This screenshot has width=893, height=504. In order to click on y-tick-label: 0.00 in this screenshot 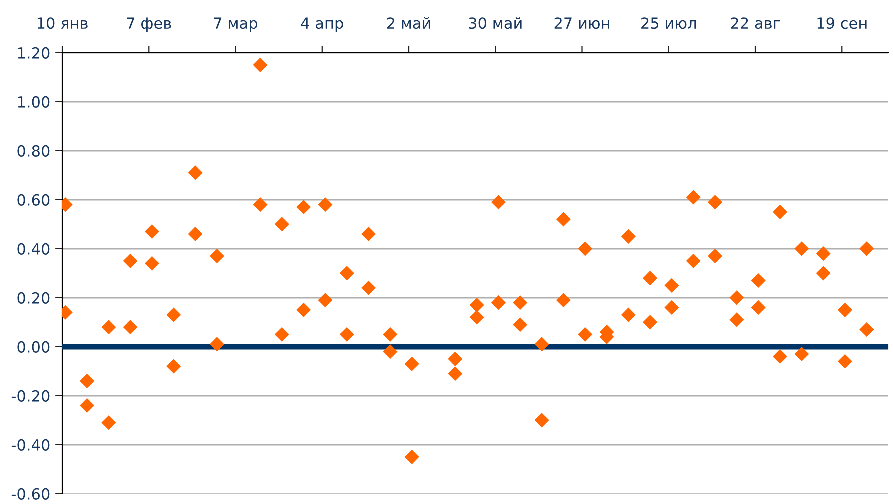, I will do `click(34, 347)`.